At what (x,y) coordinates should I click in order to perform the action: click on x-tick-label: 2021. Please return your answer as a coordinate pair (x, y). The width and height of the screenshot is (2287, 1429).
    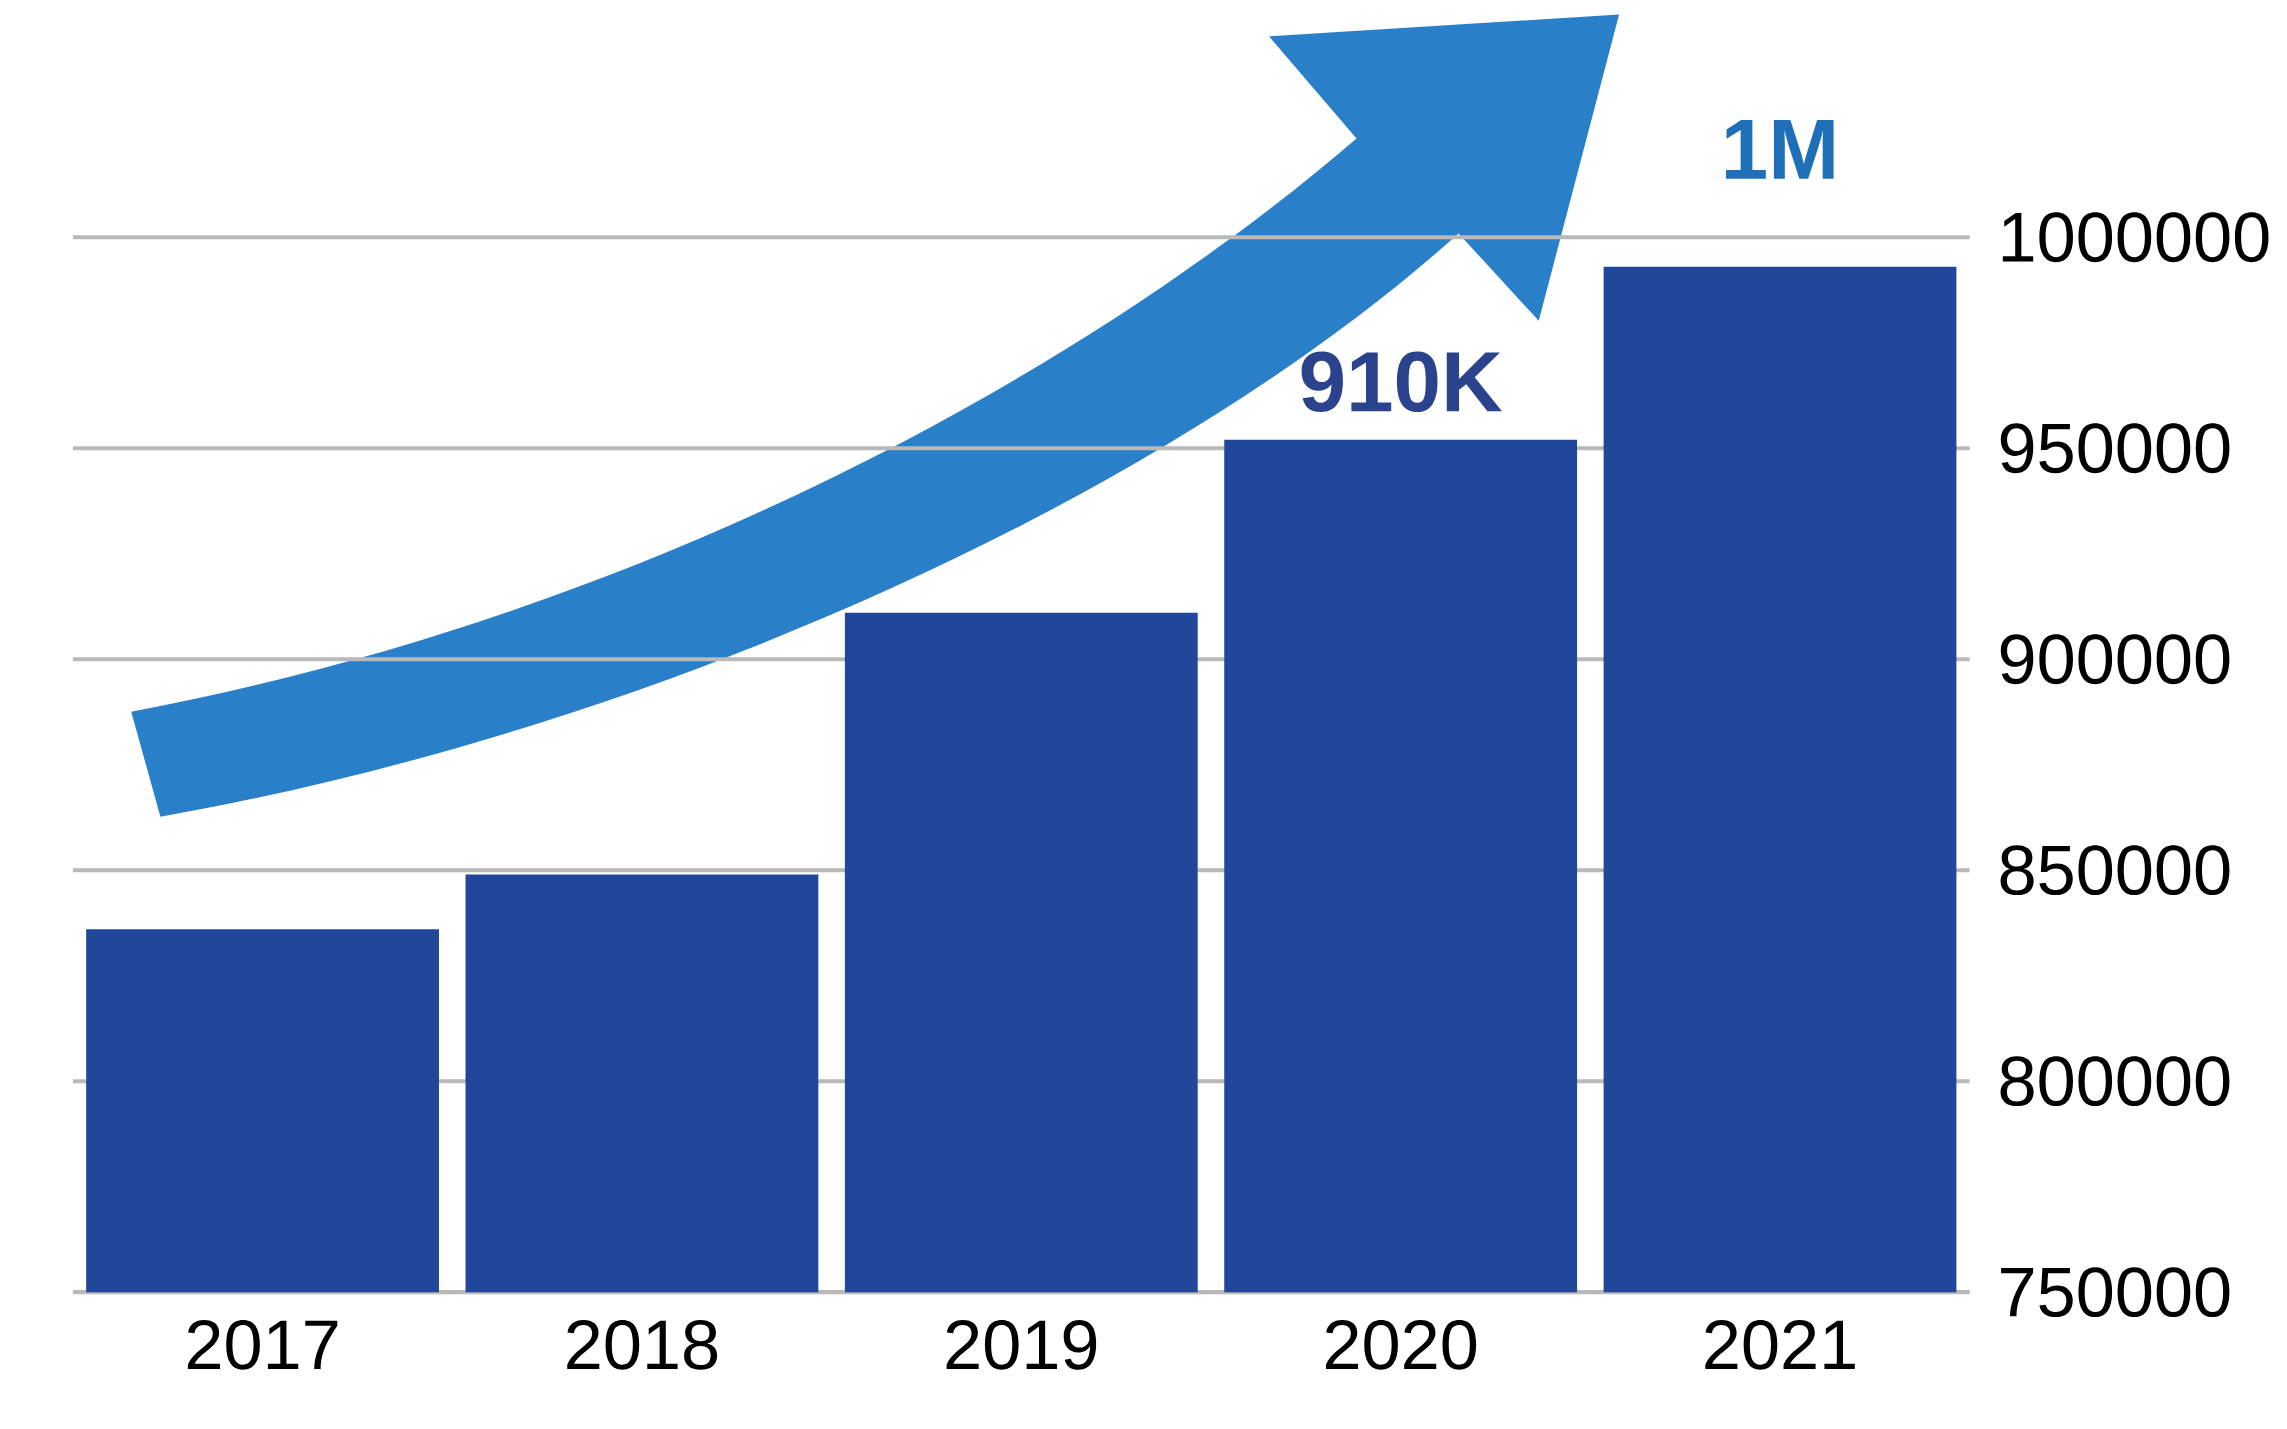
    Looking at the image, I should click on (1780, 1344).